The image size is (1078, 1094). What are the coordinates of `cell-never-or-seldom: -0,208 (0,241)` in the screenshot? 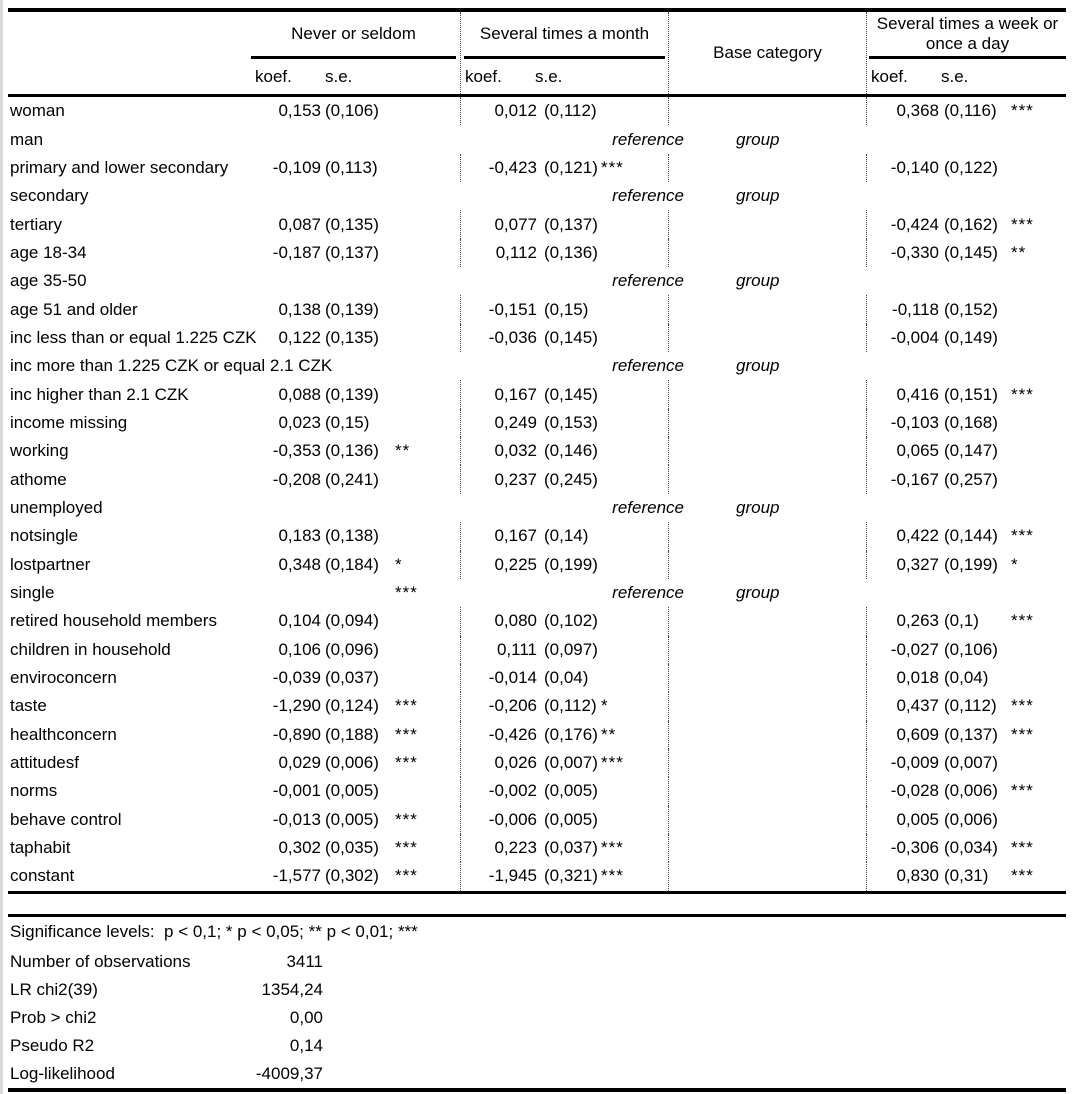 It's located at (355, 479).